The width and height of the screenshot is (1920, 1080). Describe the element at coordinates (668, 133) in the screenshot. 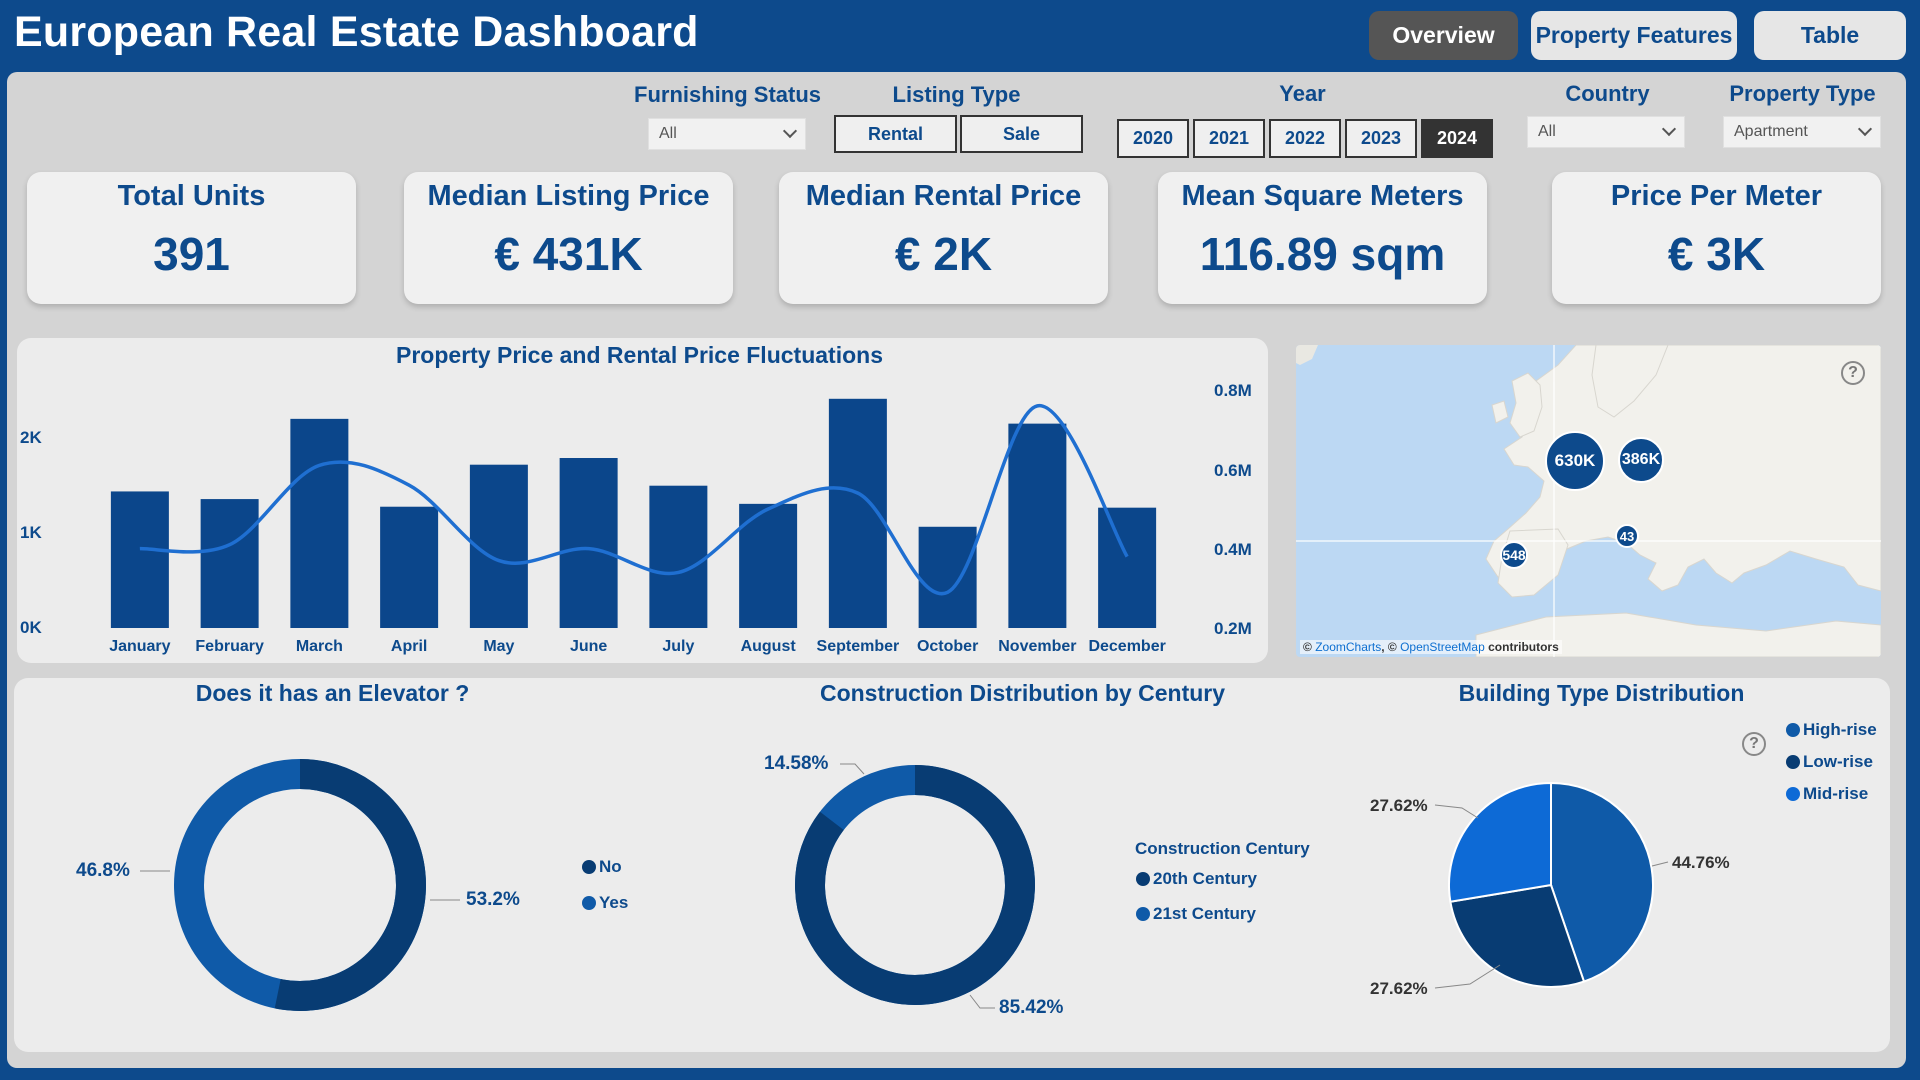

I see `furnishing-status-value: All` at that location.